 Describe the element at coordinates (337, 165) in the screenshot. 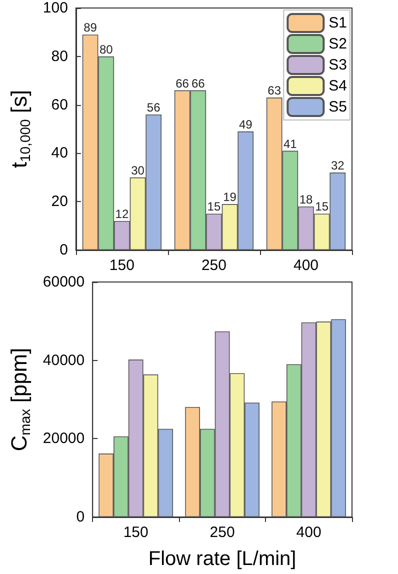

I see `data-label: 32` at that location.